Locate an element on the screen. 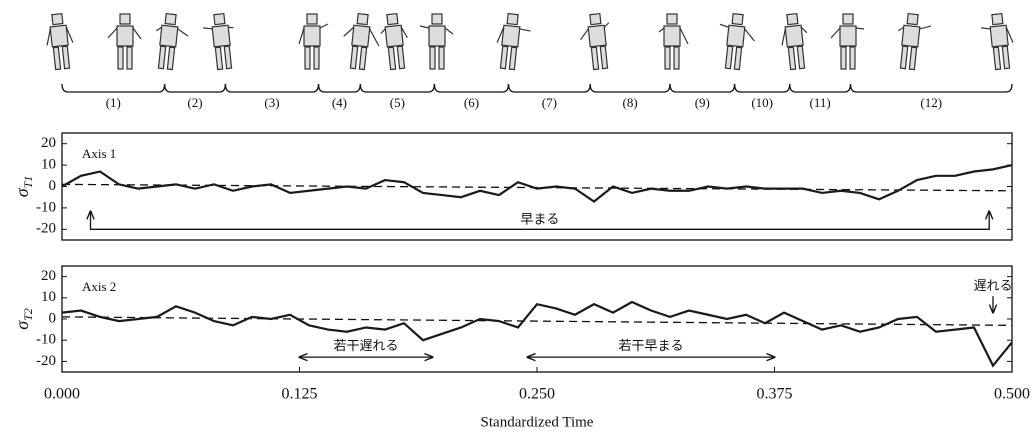  annotation-arrow is located at coordinates (540, 220).